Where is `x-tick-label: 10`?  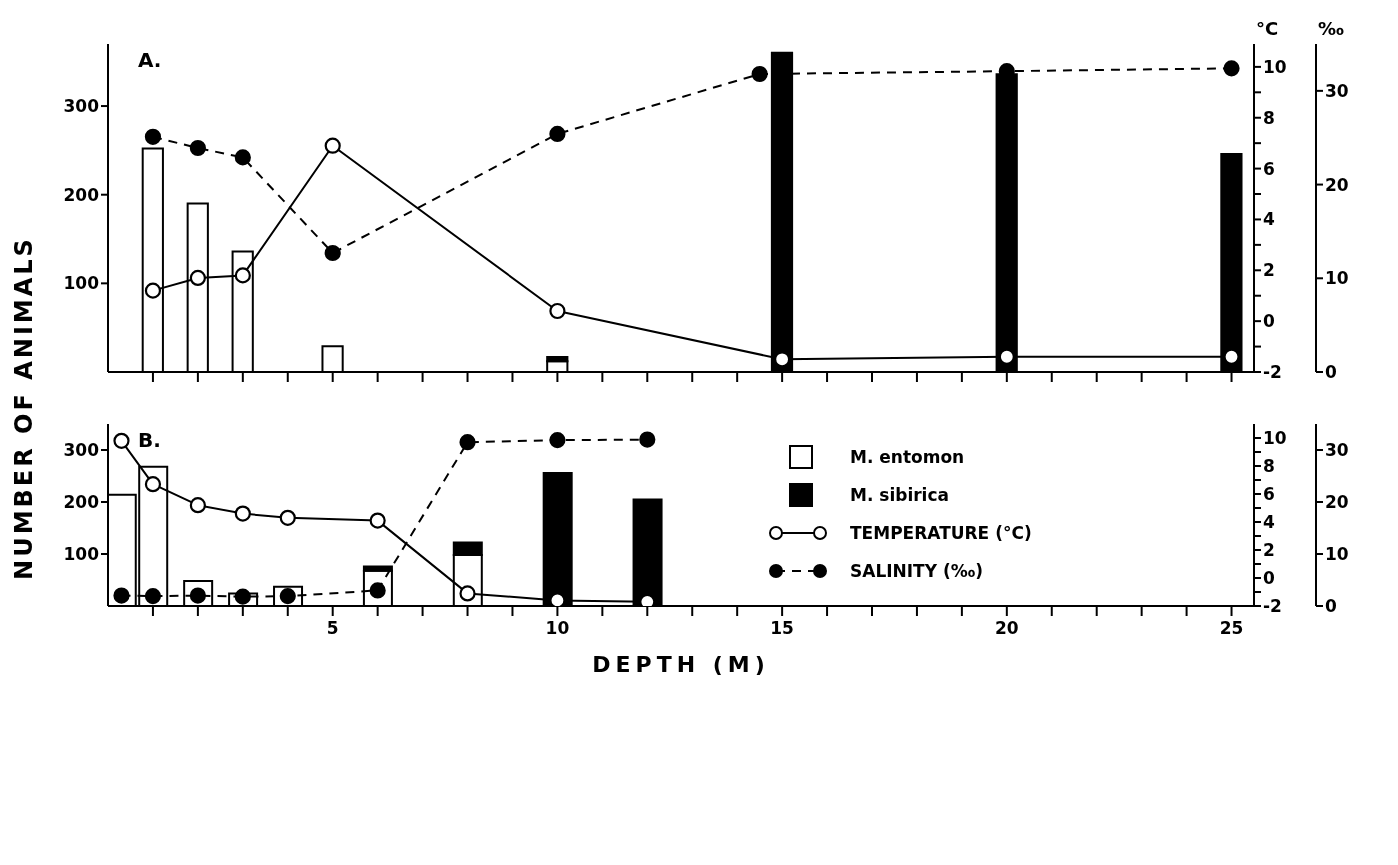
x-tick-label: 10 is located at coordinates (557, 628).